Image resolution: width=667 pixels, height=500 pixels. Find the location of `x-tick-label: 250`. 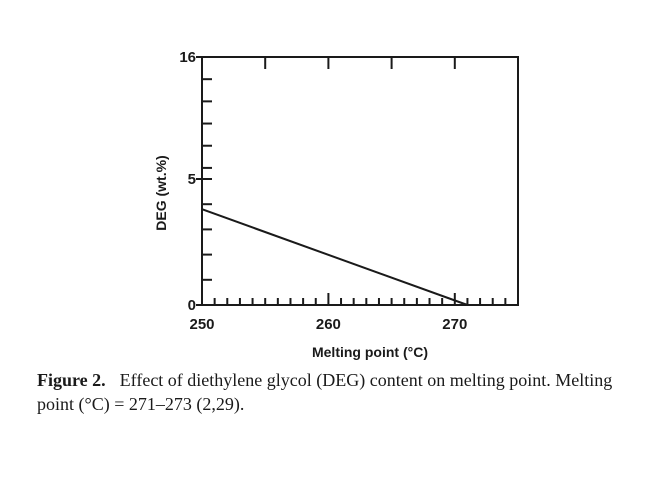

x-tick-label: 250 is located at coordinates (201, 324).